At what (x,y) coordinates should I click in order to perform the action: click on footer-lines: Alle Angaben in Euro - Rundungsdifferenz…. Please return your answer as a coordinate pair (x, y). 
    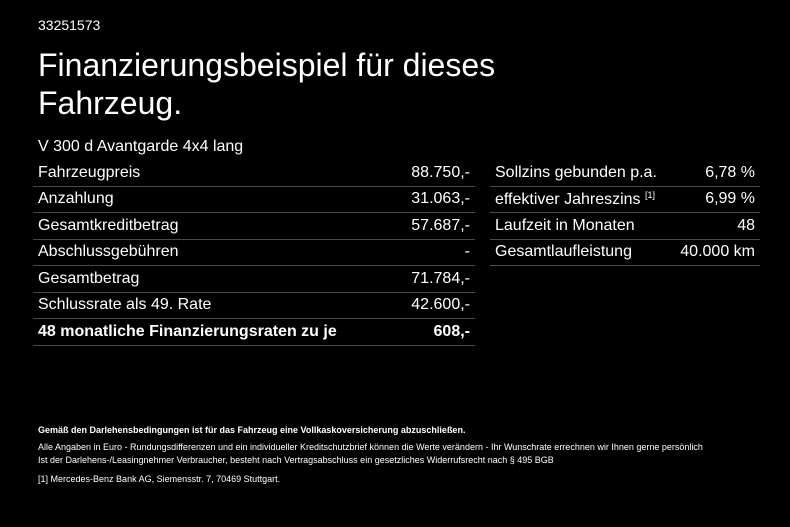
    Looking at the image, I should click on (408, 454).